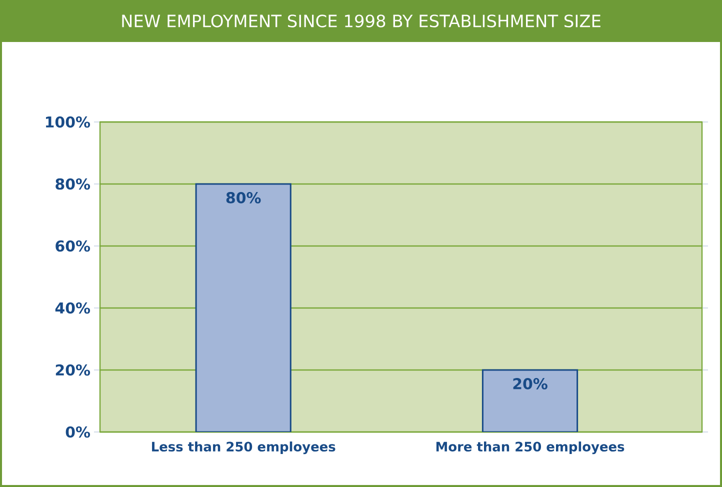 This screenshot has width=722, height=487. What do you see at coordinates (78, 432) in the screenshot?
I see `y-tick-label: 0%` at bounding box center [78, 432].